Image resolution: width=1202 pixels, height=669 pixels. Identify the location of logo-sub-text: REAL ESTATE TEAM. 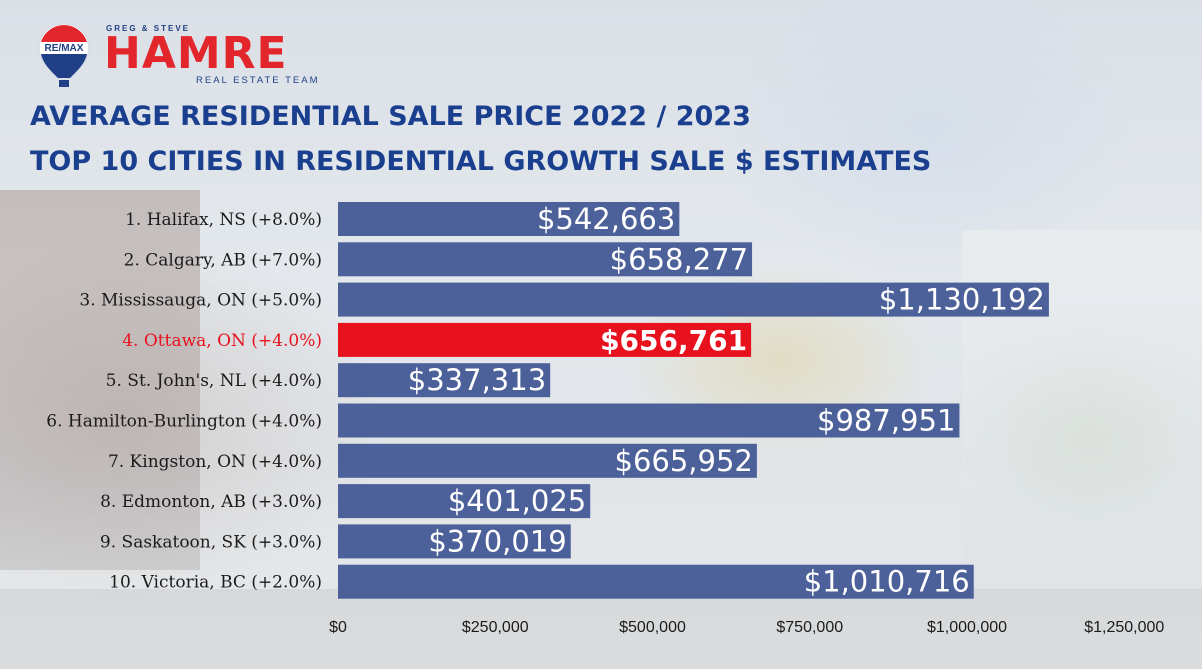
(258, 80).